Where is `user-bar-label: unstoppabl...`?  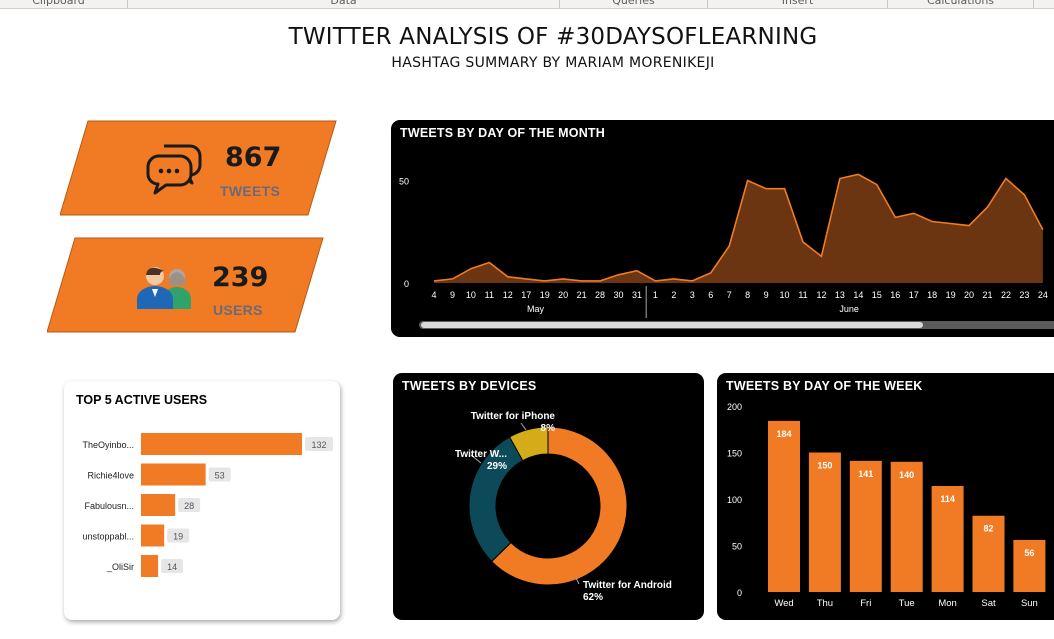 user-bar-label: unstoppabl... is located at coordinates (108, 537).